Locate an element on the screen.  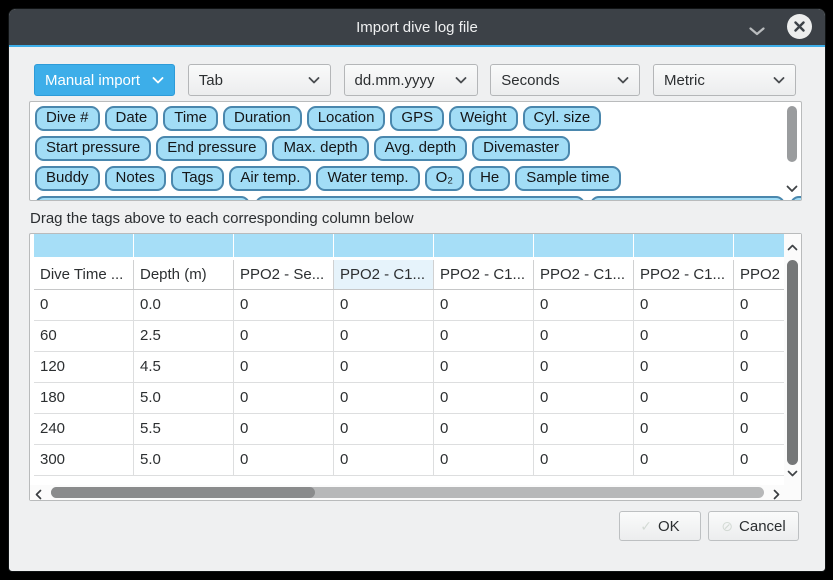
tag-o: O₂ is located at coordinates (444, 178).